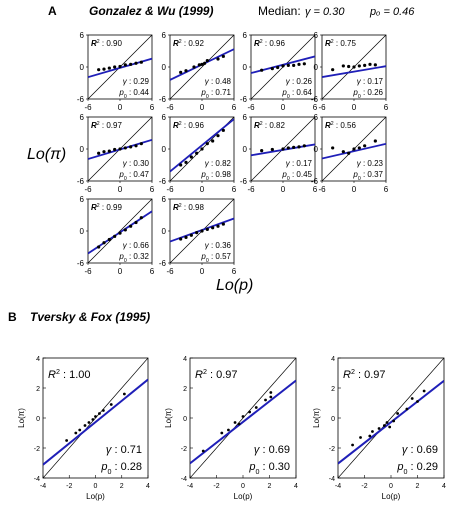 The image size is (474, 514). What do you see at coordinates (333, 389) in the screenshot?
I see `y-tick-label: 2` at bounding box center [333, 389].